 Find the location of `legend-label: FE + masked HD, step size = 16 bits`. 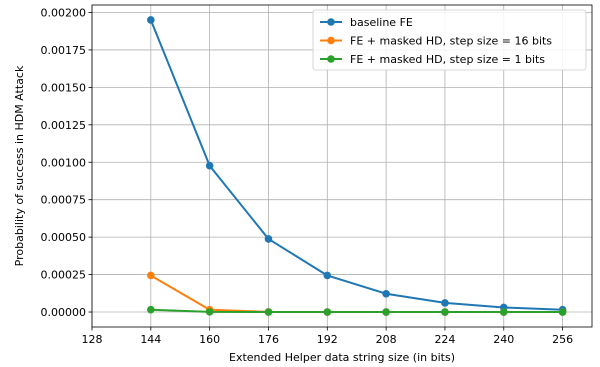

legend-label: FE + masked HD, step size = 16 bits is located at coordinates (451, 41).